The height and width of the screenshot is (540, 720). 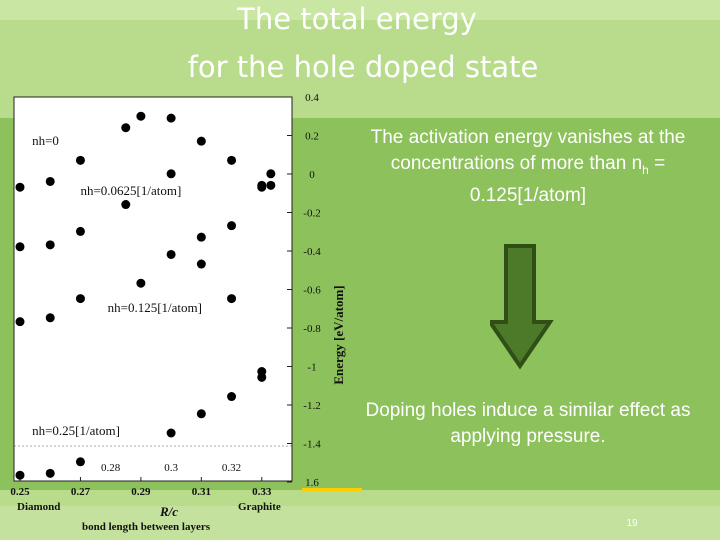 What do you see at coordinates (312, 252) in the screenshot?
I see `y-tick-label: -0.4` at bounding box center [312, 252].